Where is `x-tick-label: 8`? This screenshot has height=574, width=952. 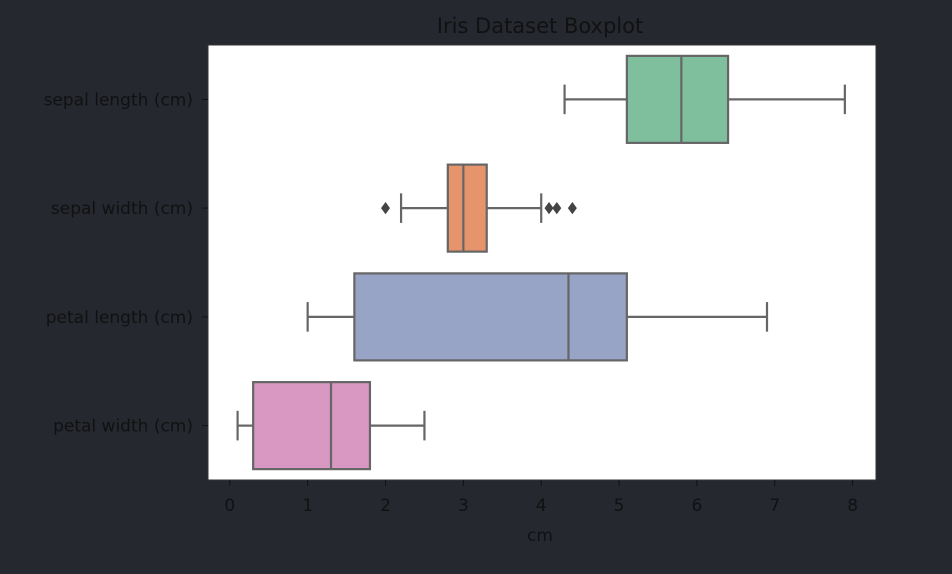 x-tick-label: 8 is located at coordinates (852, 506).